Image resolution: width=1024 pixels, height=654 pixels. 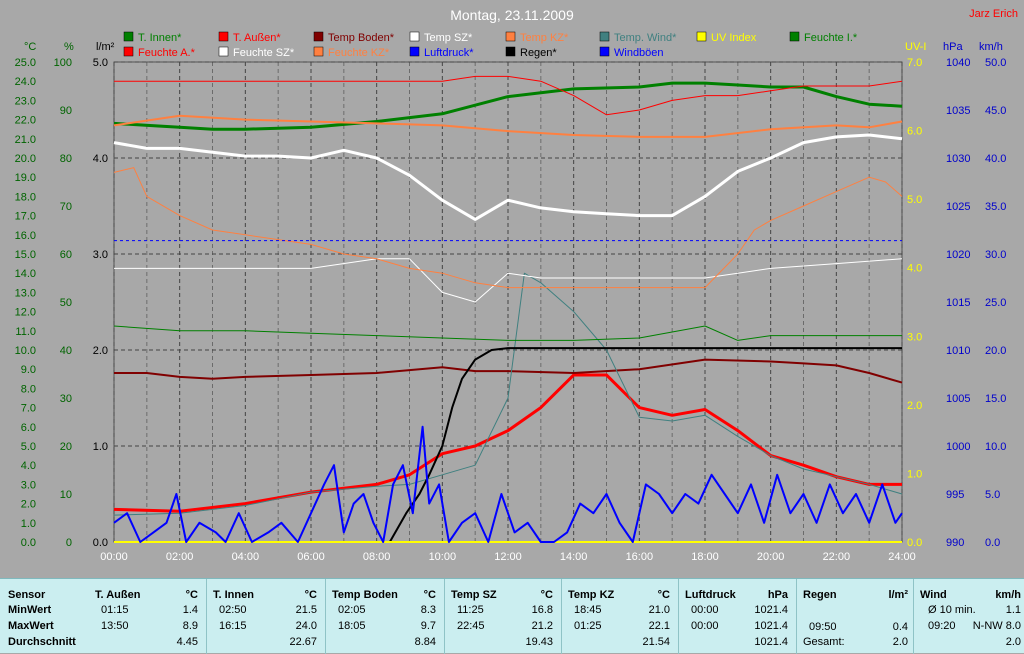 I want to click on min-value: 8.3, so click(x=428, y=610).